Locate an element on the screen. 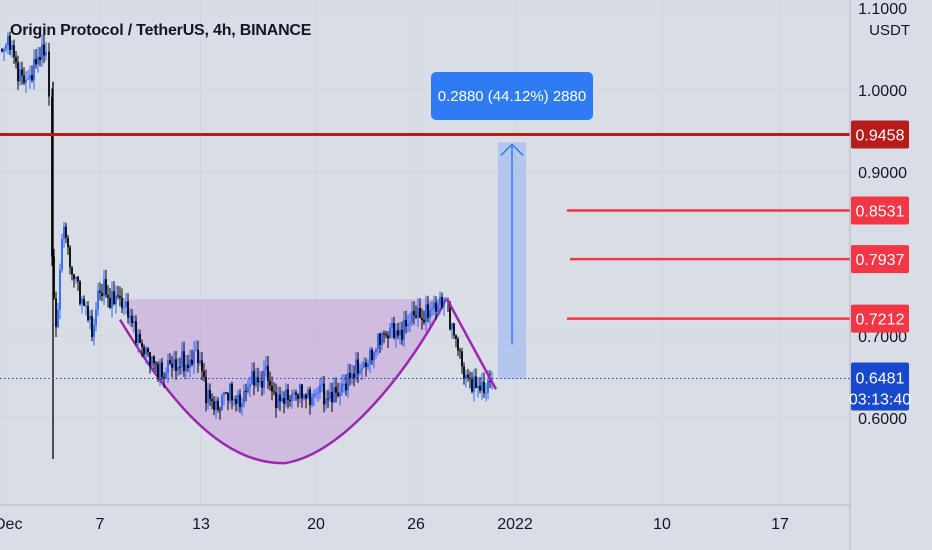 Image resolution: width=932 pixels, height=550 pixels. price-tick-label: 1.0000 is located at coordinates (882, 91).